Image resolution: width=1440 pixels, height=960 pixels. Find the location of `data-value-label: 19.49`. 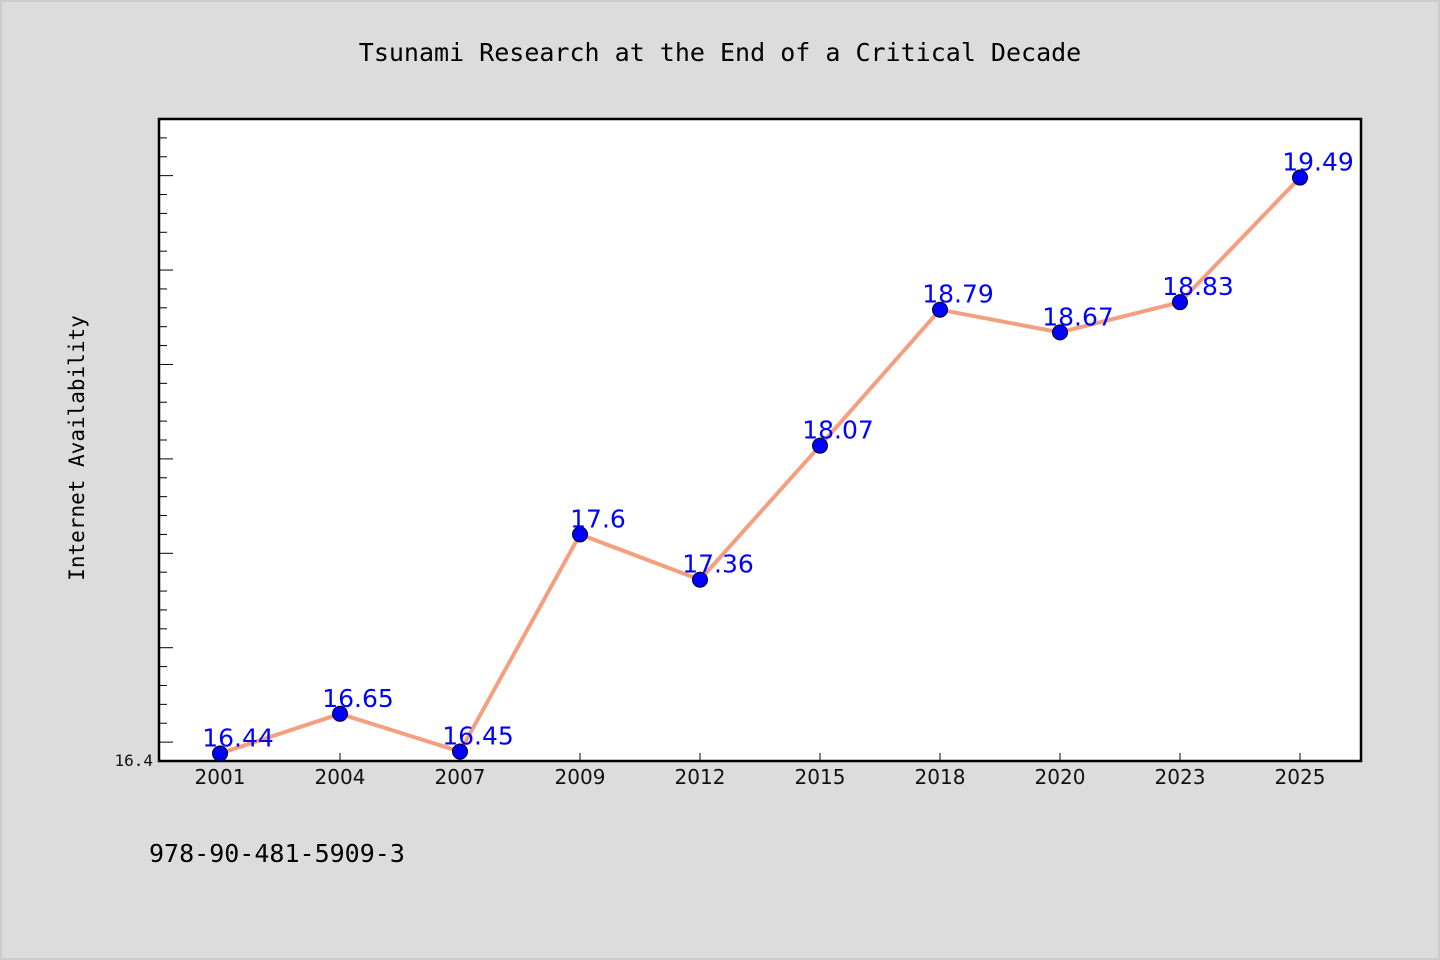

data-value-label: 19.49 is located at coordinates (1318, 162).